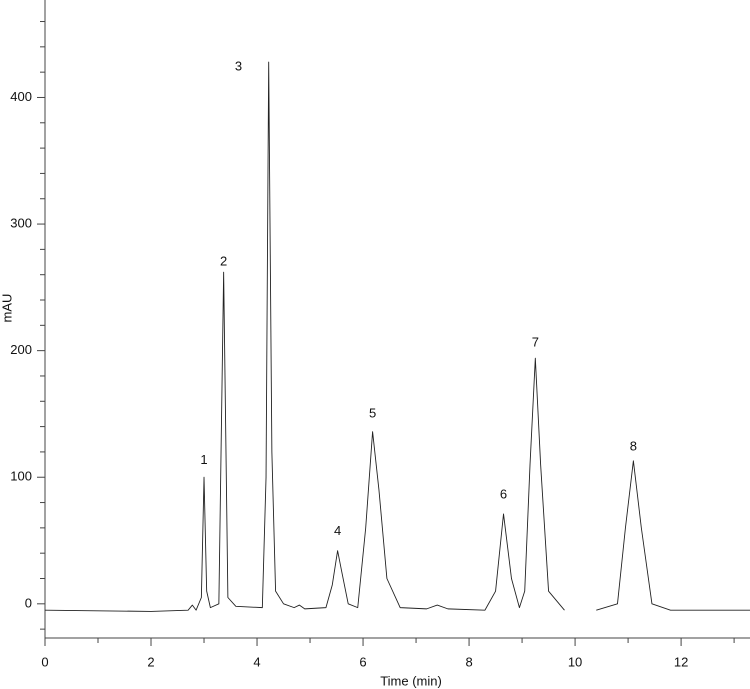 This screenshot has height=689, width=750. What do you see at coordinates (21, 349) in the screenshot?
I see `y-tick-label: 200` at bounding box center [21, 349].